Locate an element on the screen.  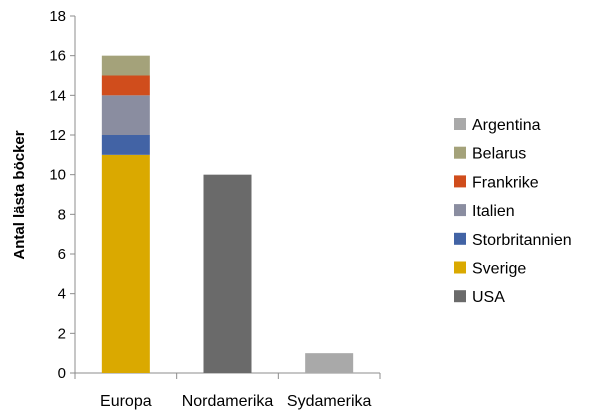
legend-label: Belarus is located at coordinates (499, 154).